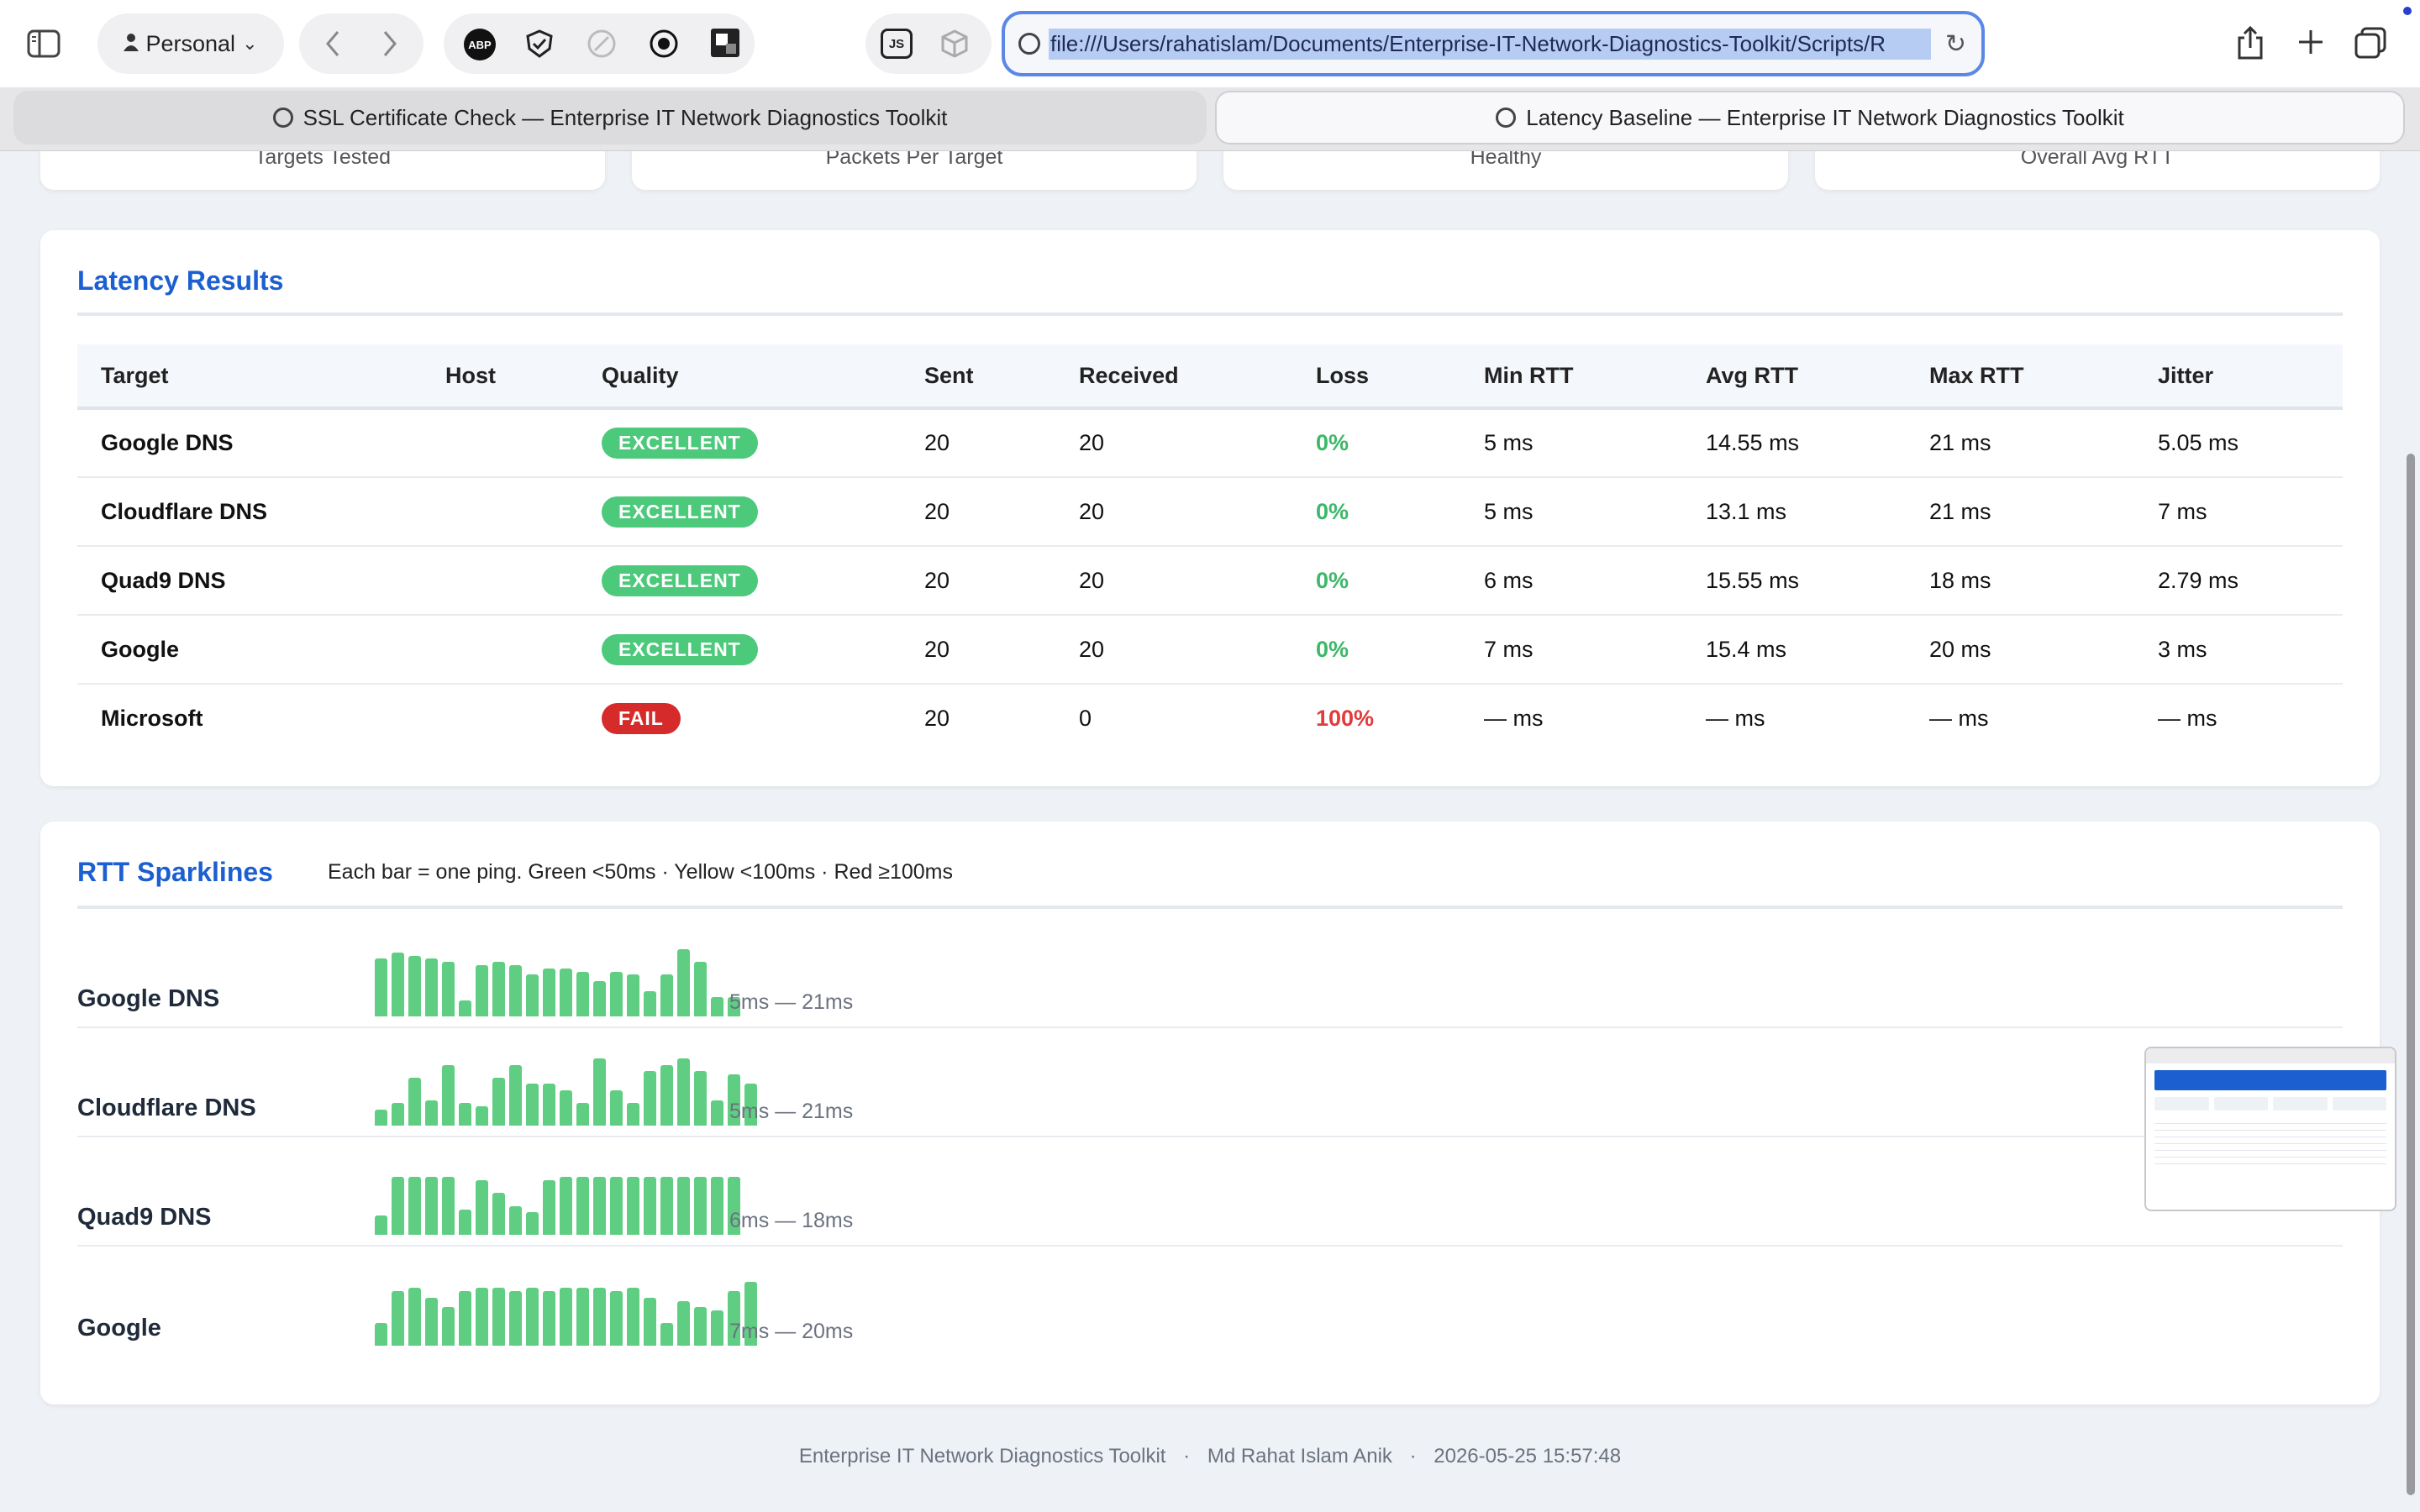  What do you see at coordinates (333, 43) in the screenshot?
I see `back-arrow-icon` at bounding box center [333, 43].